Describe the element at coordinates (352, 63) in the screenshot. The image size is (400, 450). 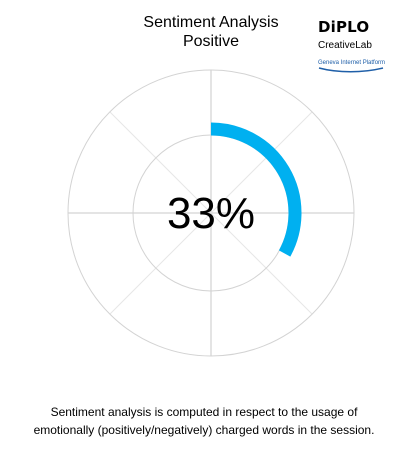
I see `logo-gip: Geneva Internet Platform` at that location.